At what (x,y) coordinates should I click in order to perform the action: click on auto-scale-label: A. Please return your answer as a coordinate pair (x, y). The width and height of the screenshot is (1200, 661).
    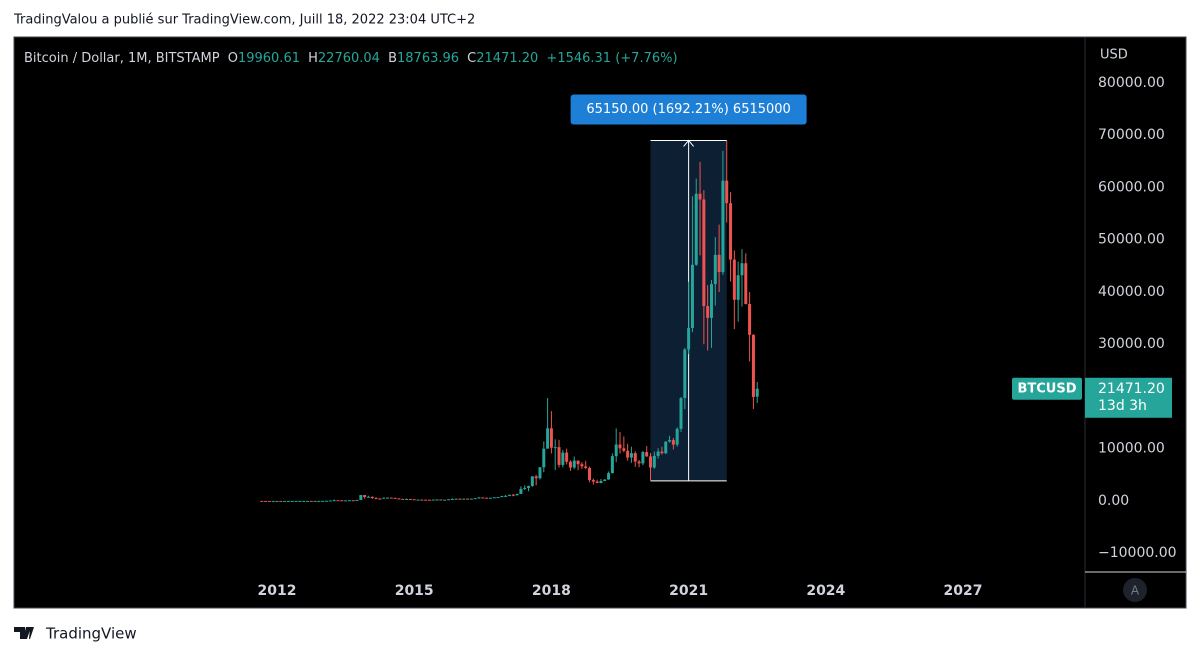
    Looking at the image, I should click on (1135, 591).